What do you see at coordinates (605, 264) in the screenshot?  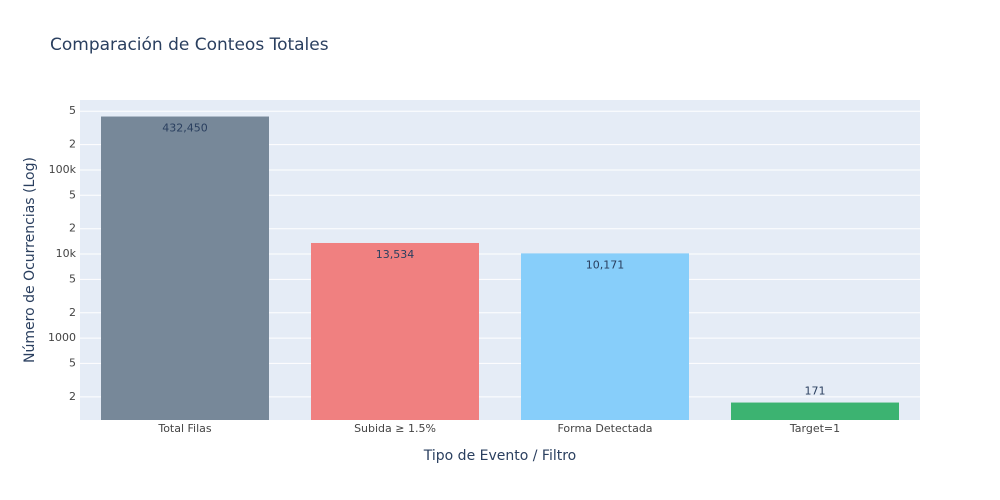 I see `value-label: 10,171` at bounding box center [605, 264].